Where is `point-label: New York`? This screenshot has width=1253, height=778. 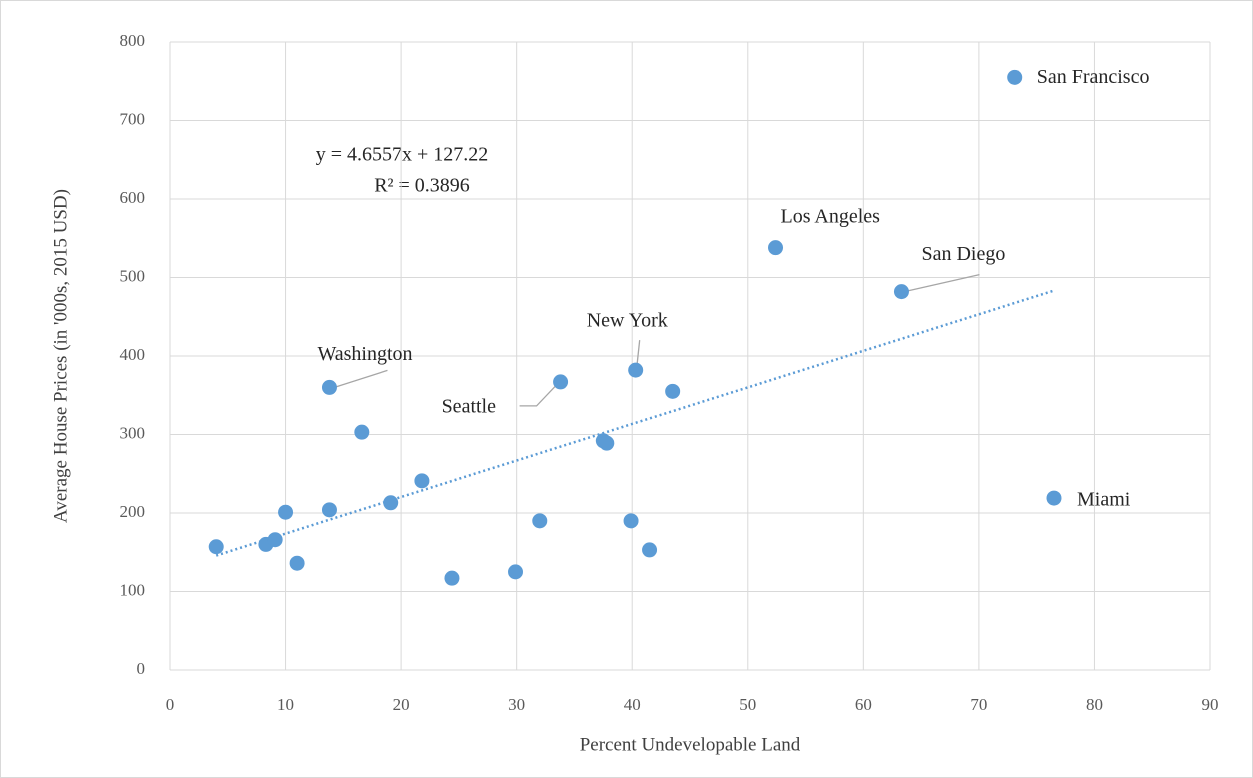
point-label: New York is located at coordinates (627, 321).